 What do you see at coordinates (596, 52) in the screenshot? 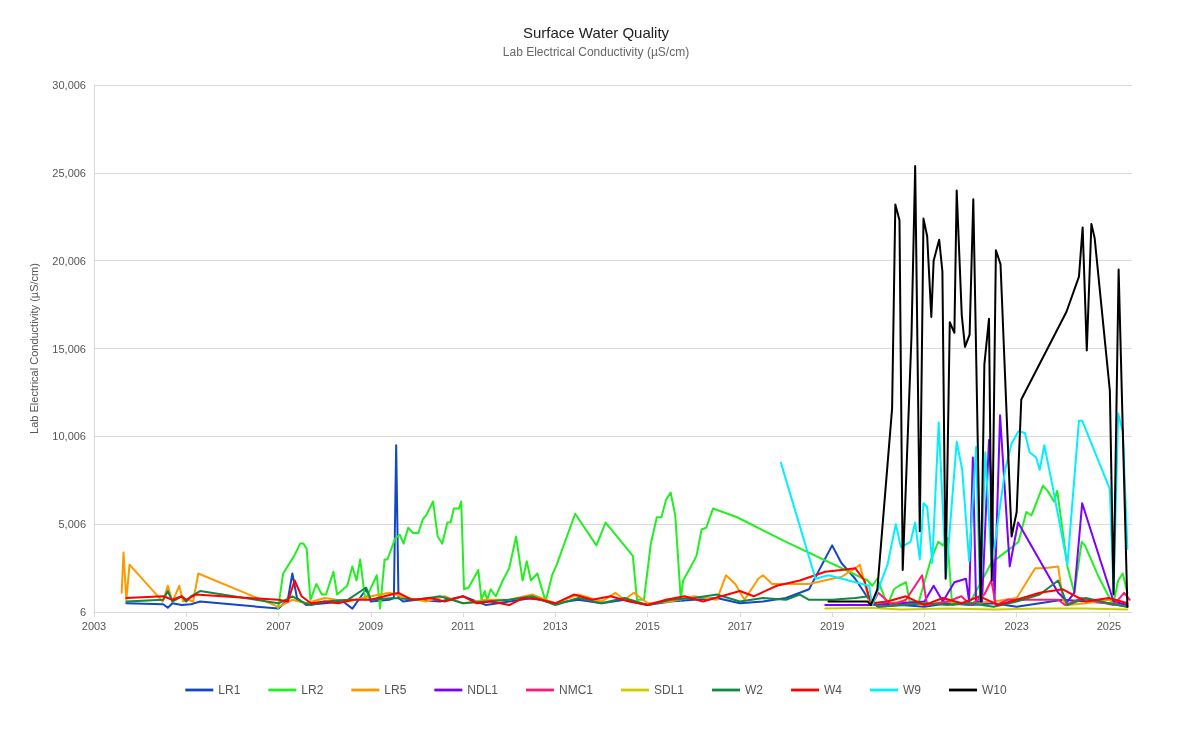
I see `chart-subtitle: Lab Electrical Conductivity (µS/cm)` at bounding box center [596, 52].